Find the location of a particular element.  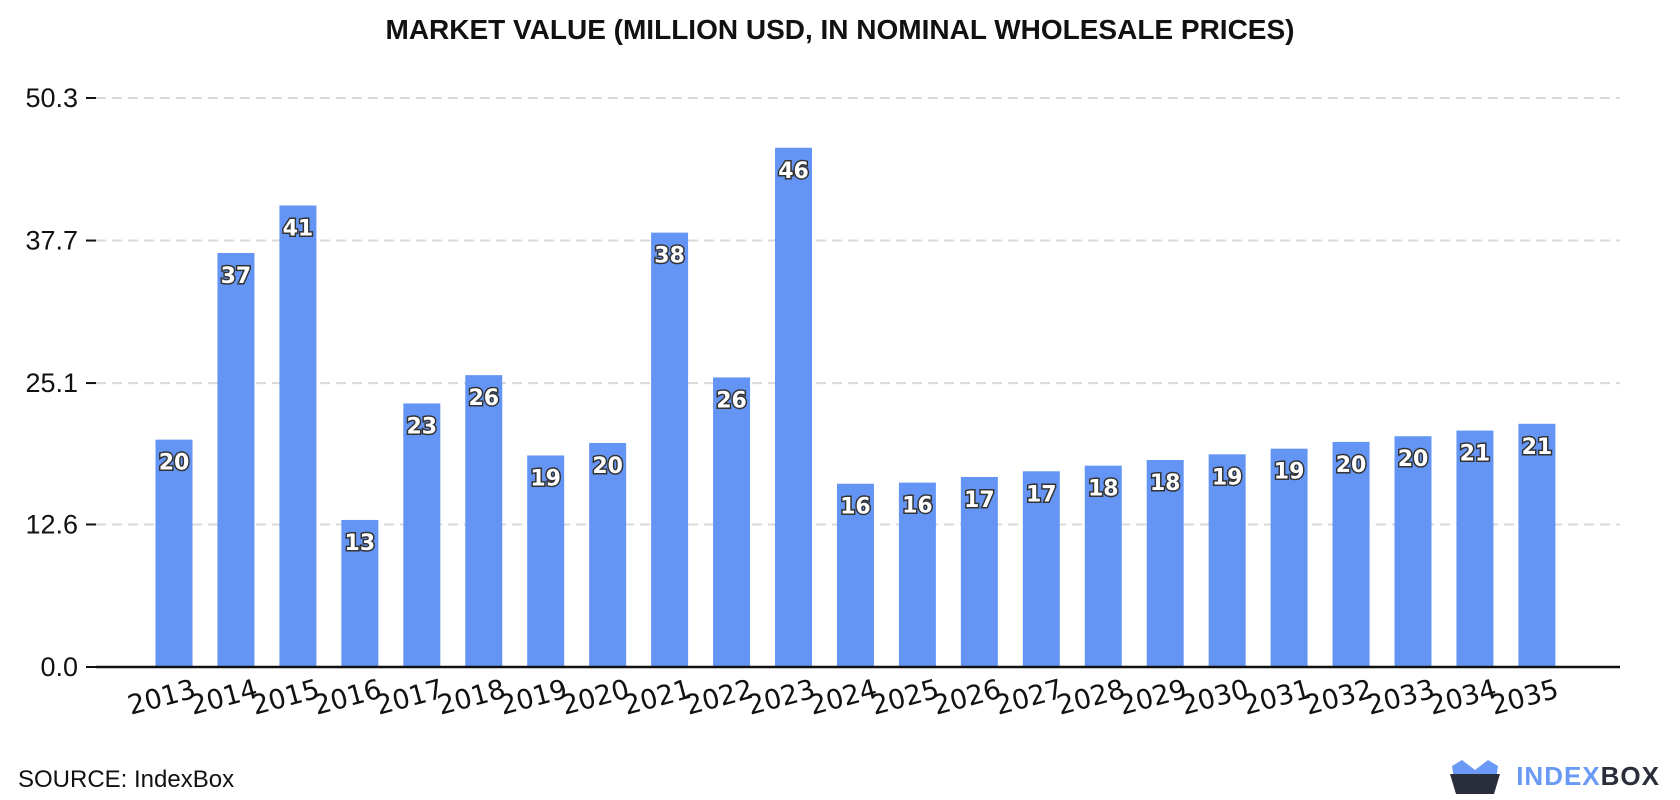

y-axis-ticks: 0.0 12.6 25.1 37.7 50.3 is located at coordinates (60, 382).